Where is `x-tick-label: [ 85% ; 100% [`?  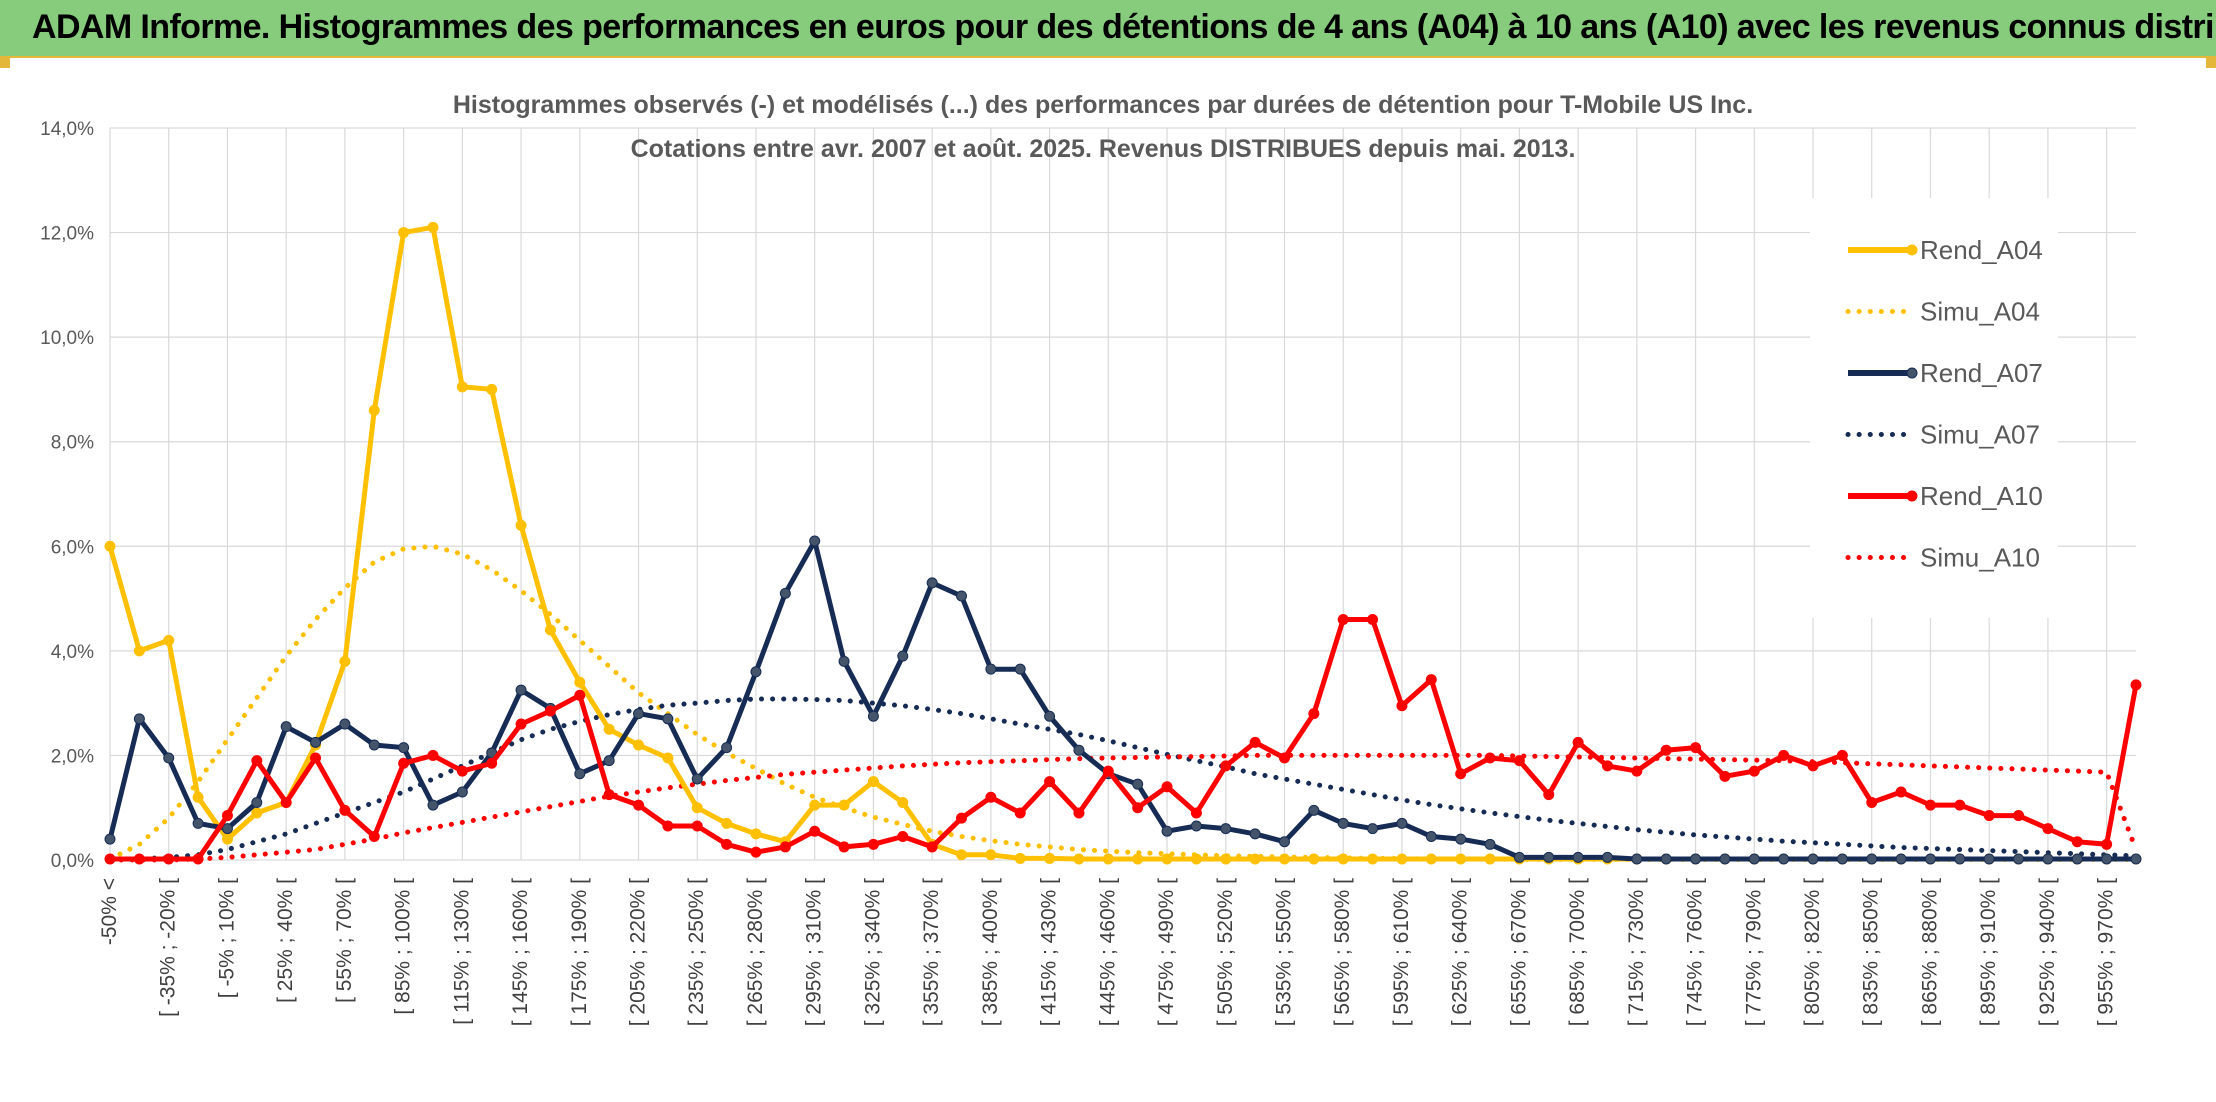
x-tick-label: [ 85% ; 100% [ is located at coordinates (403, 946).